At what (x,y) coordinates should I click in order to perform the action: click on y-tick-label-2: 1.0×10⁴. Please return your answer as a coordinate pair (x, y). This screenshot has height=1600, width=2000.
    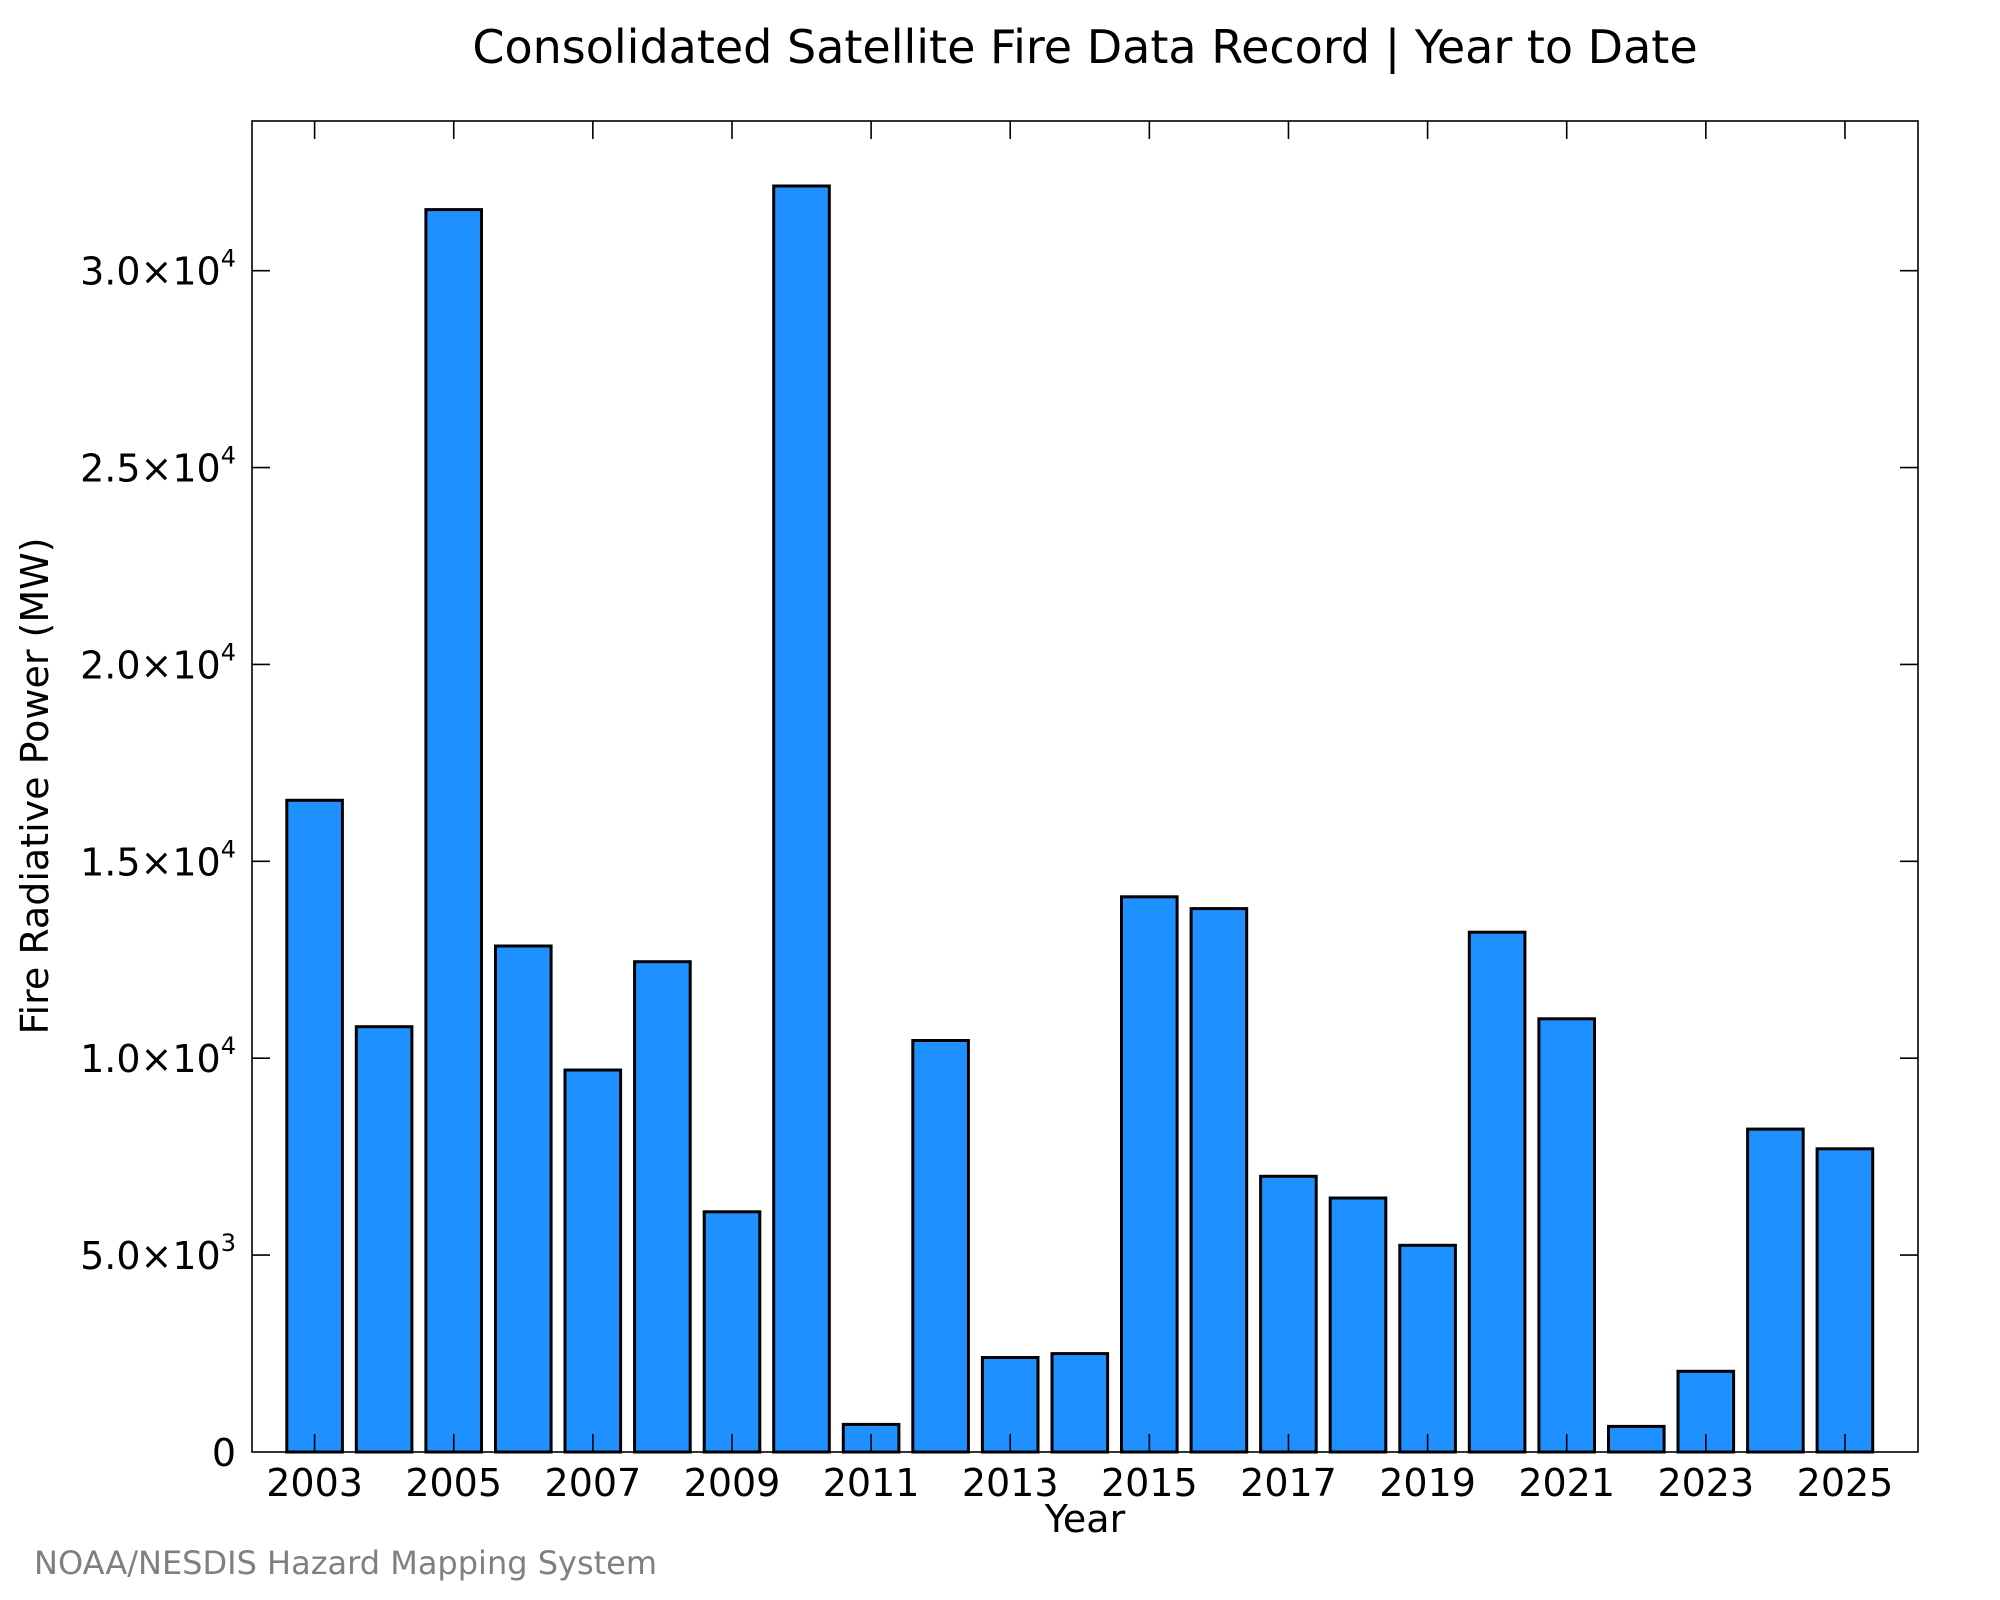
    Looking at the image, I should click on (158, 1056).